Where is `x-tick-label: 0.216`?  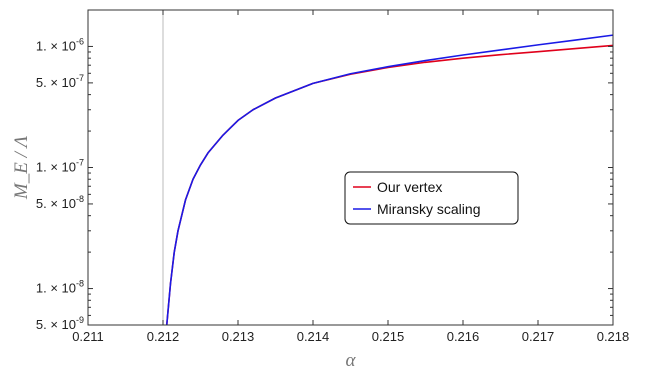
x-tick-label: 0.216 is located at coordinates (463, 336).